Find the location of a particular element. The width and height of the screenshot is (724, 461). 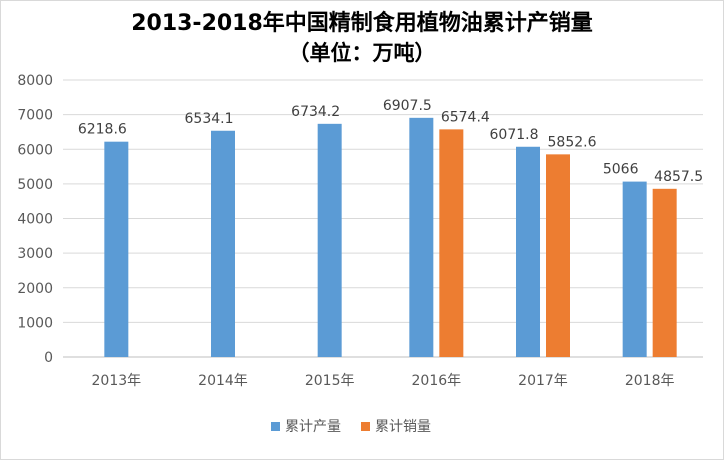

data-label-production: 6734.2 is located at coordinates (315, 112).